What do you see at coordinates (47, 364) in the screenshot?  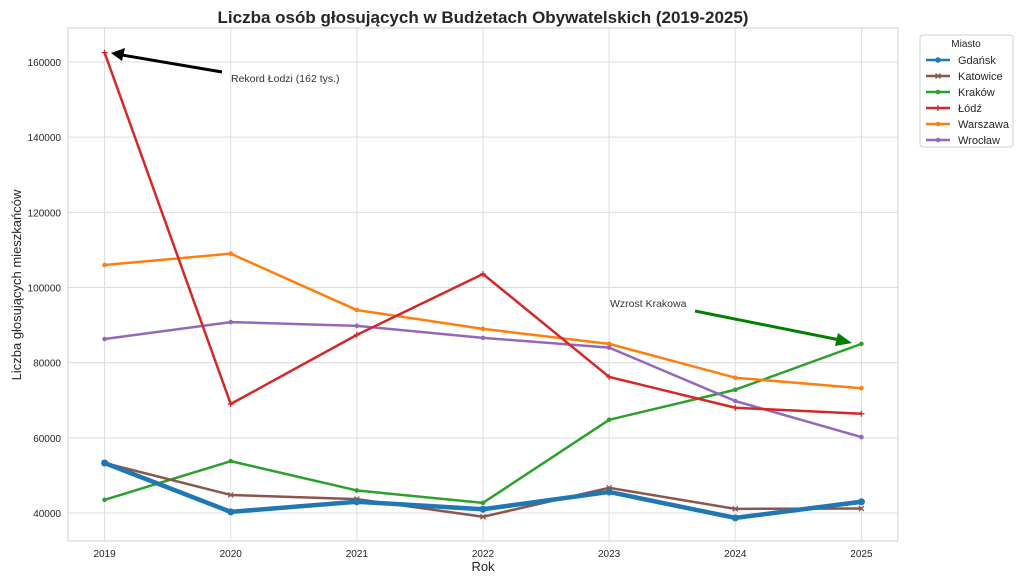 I see `y-tick-label: 80000` at bounding box center [47, 364].